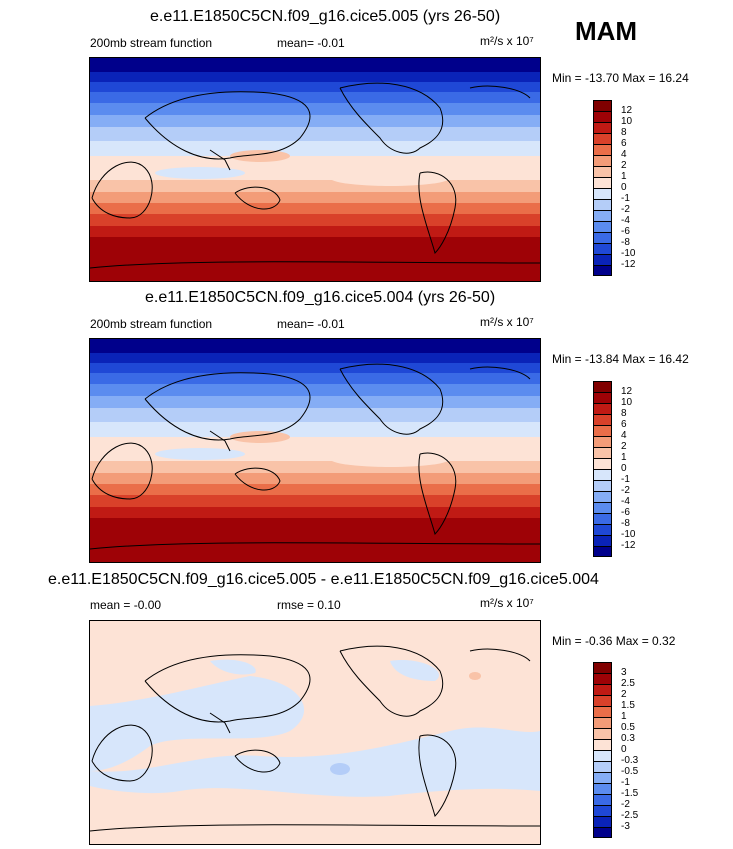  Describe the element at coordinates (620, 78) in the screenshot. I see `panel1-minmax: Min = -13.70 Max = 16.24` at that location.